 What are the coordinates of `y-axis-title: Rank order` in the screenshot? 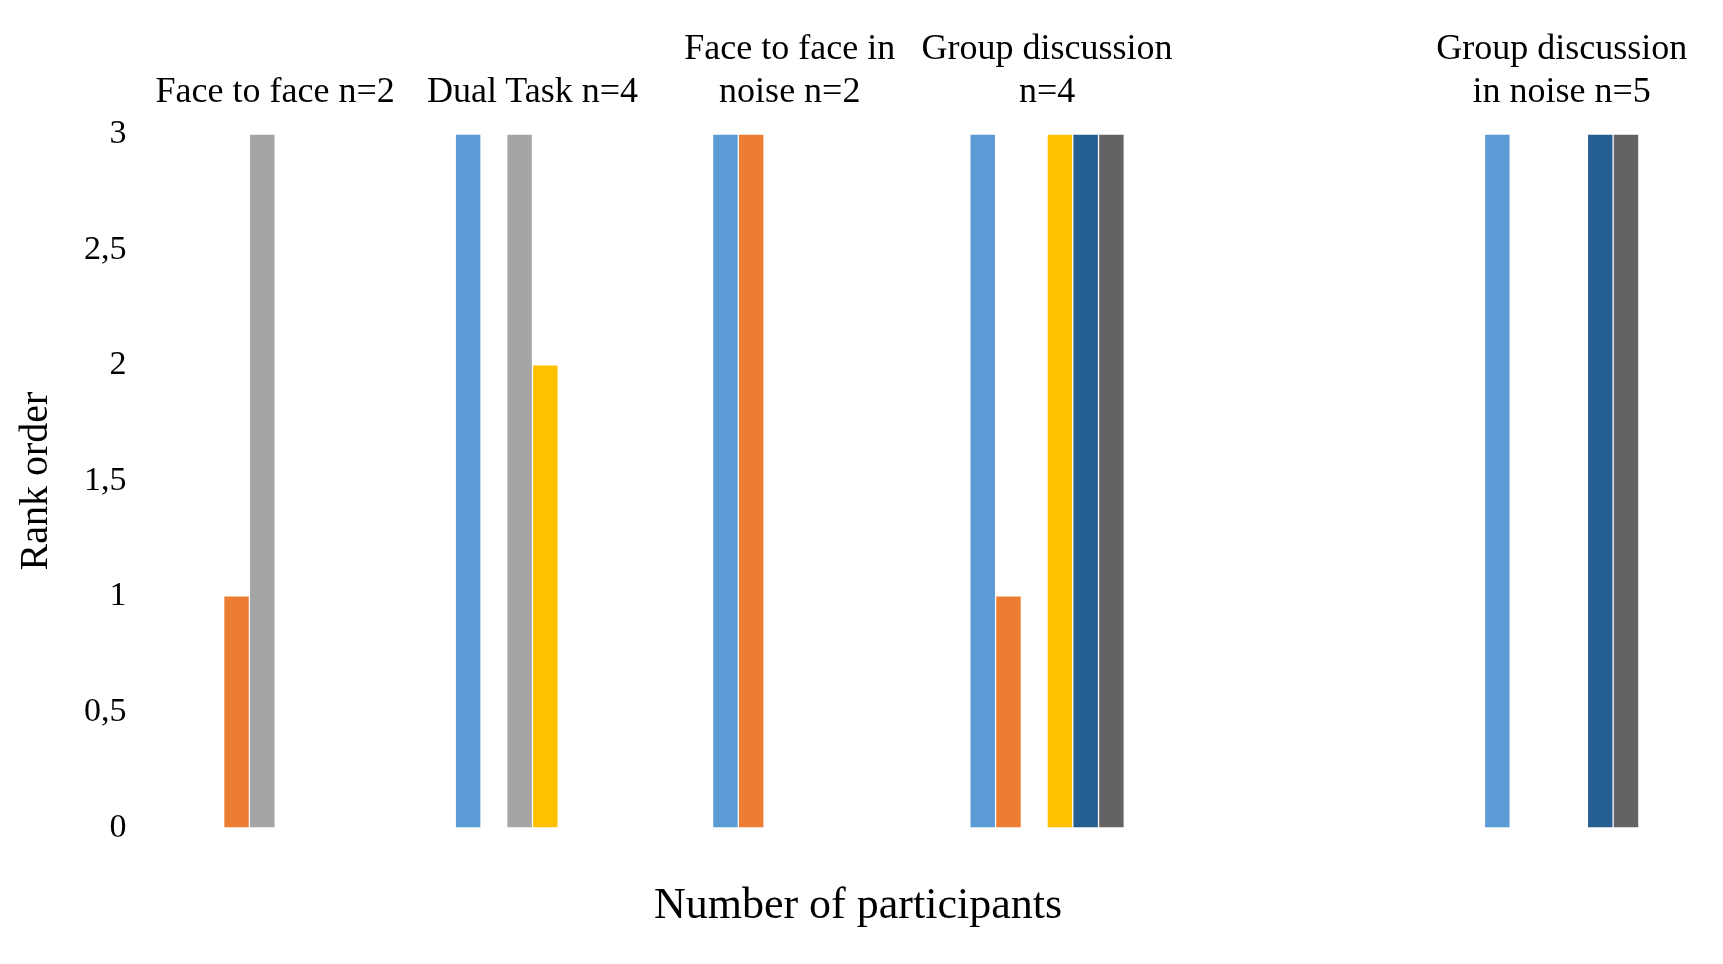 It's located at (33, 481).